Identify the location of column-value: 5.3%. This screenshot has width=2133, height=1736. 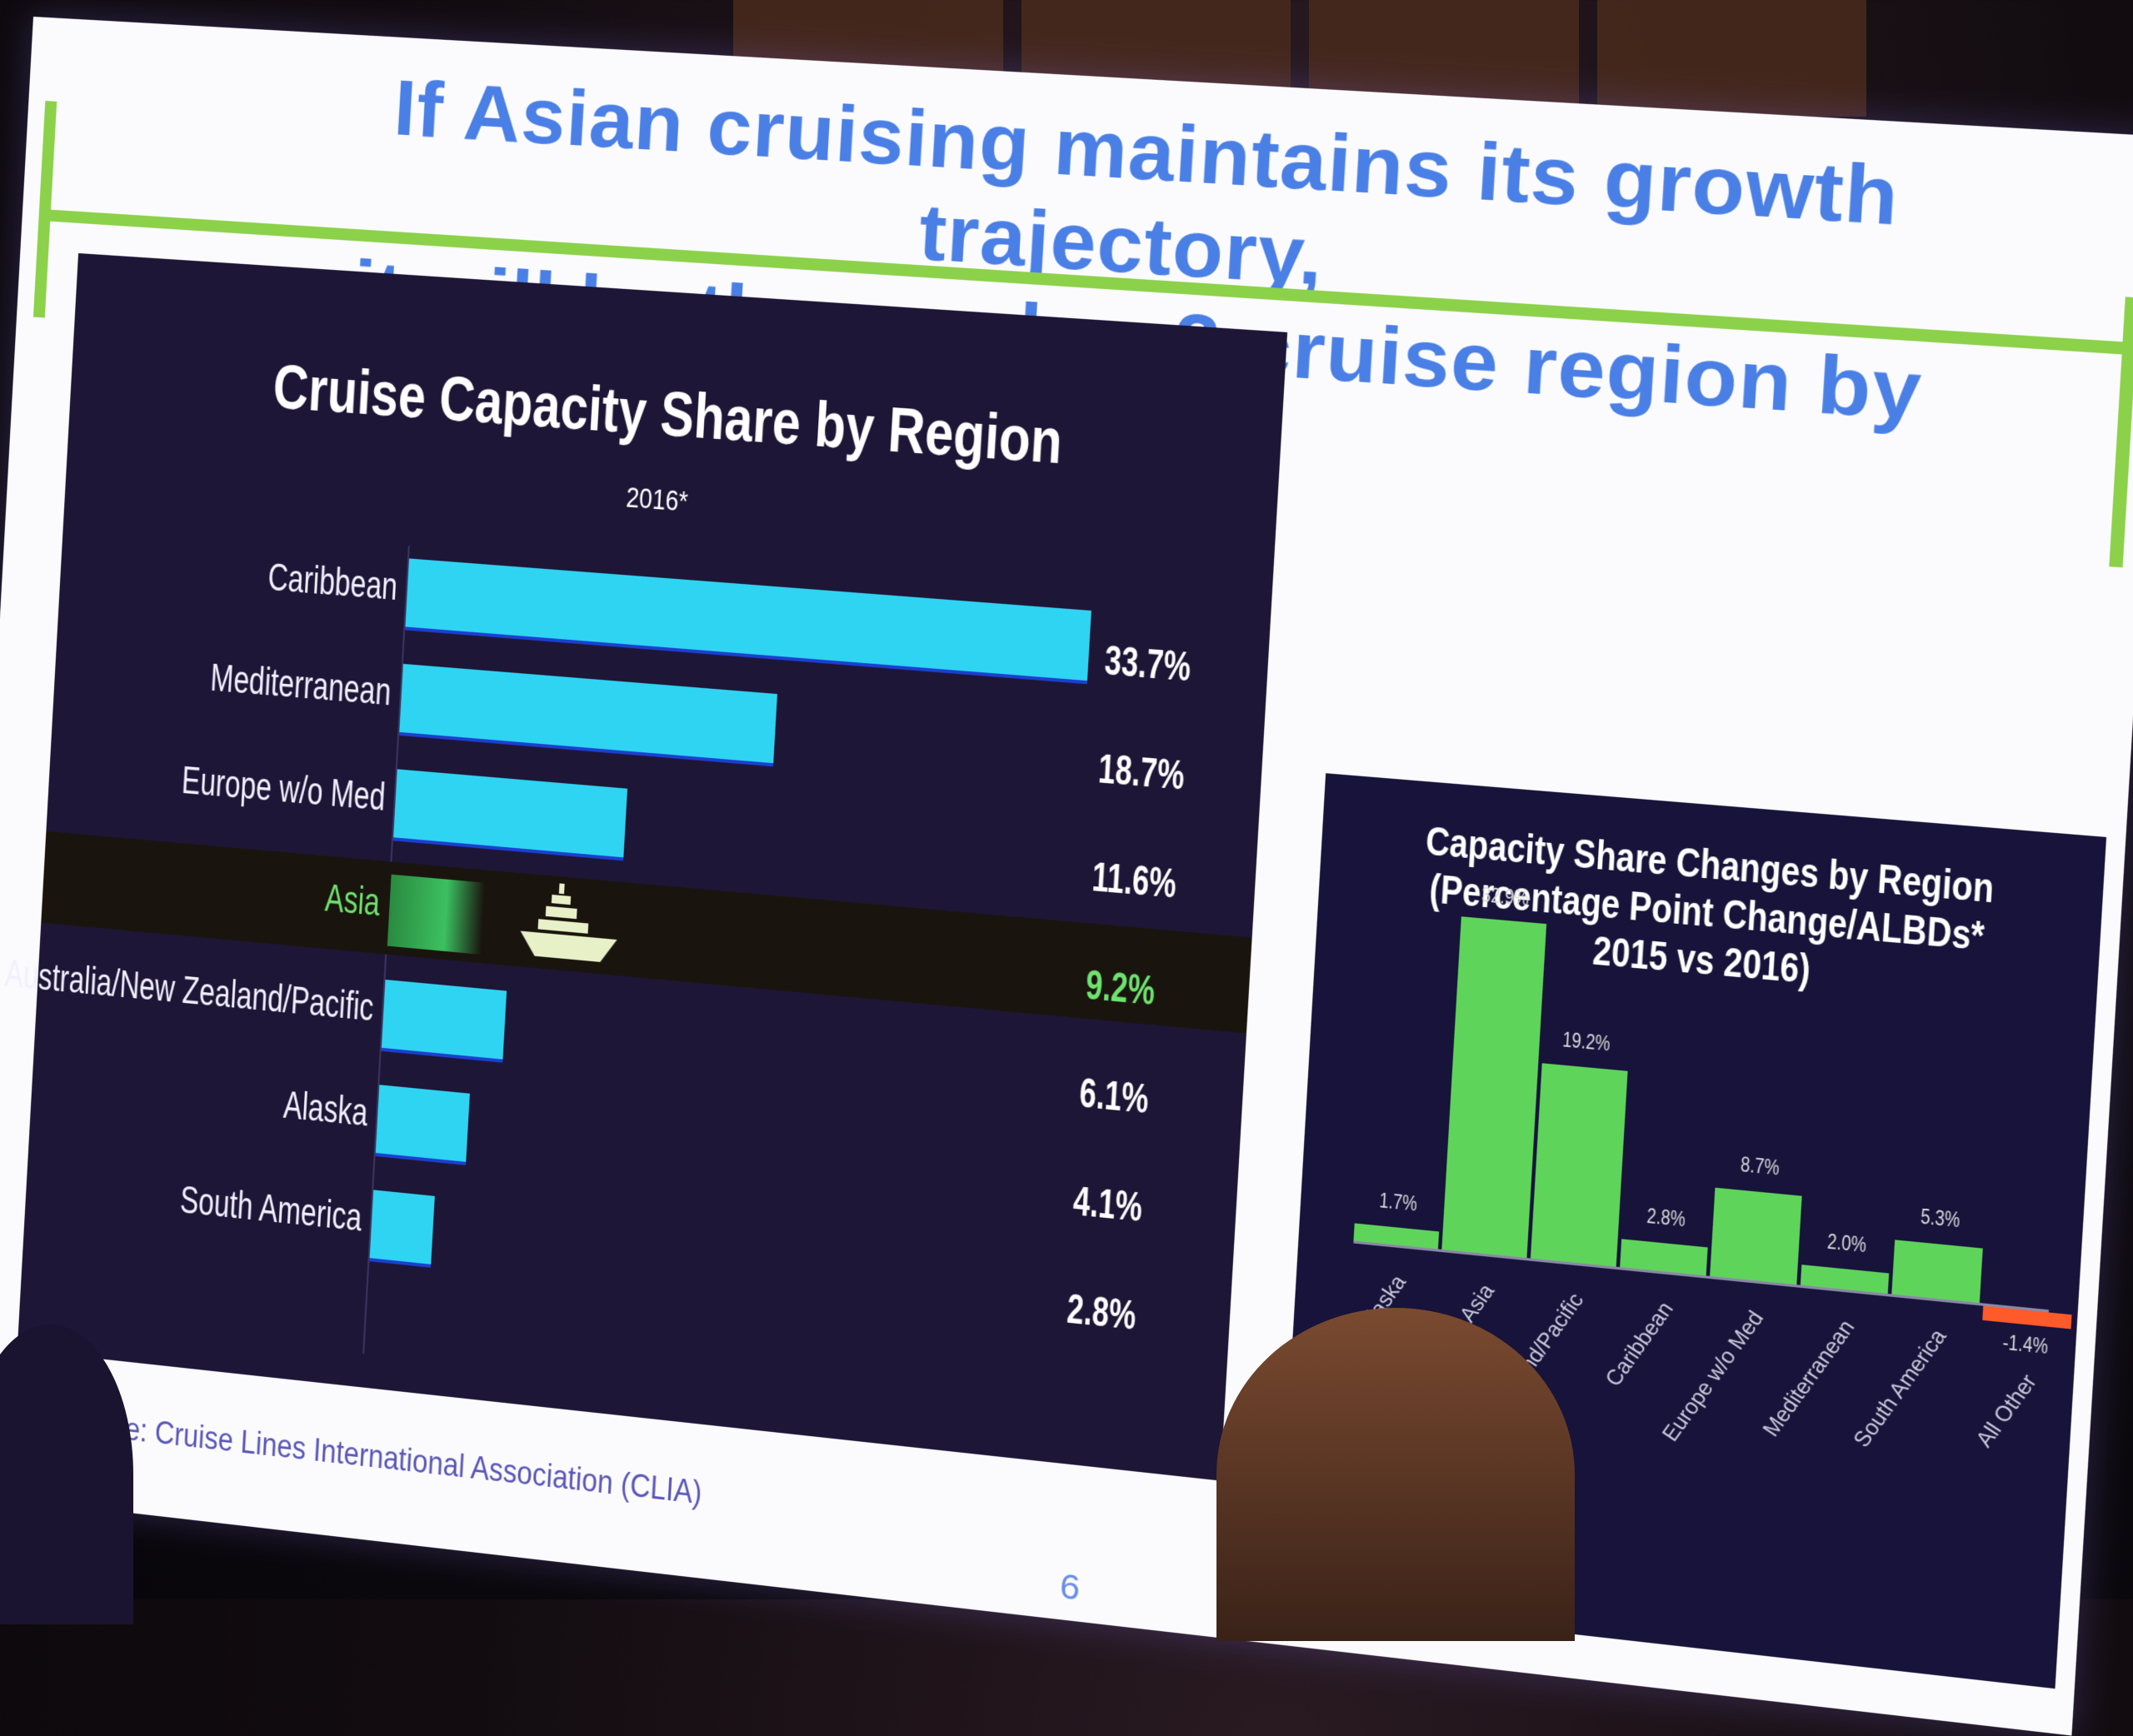
(1941, 1219).